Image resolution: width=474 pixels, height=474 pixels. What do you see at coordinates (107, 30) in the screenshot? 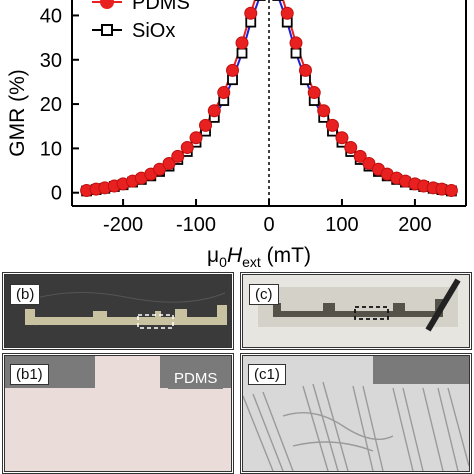
I see `legend-marker-siox` at bounding box center [107, 30].